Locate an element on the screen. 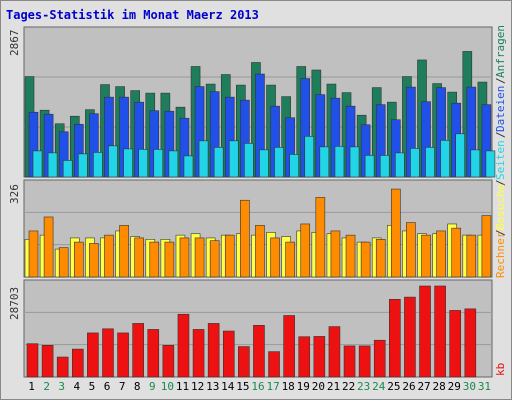 This screenshot has width=512, height=400. chart-title: Tages-Statistik im Monat Maerz 2013 is located at coordinates (132, 15).